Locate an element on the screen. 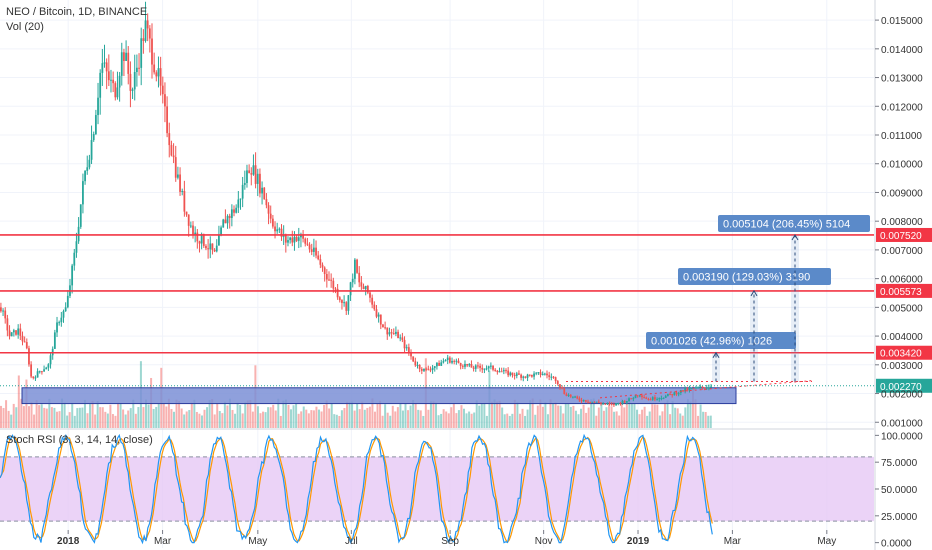 This screenshot has width=932, height=550. x-tick-label-4: Sep is located at coordinates (450, 541).